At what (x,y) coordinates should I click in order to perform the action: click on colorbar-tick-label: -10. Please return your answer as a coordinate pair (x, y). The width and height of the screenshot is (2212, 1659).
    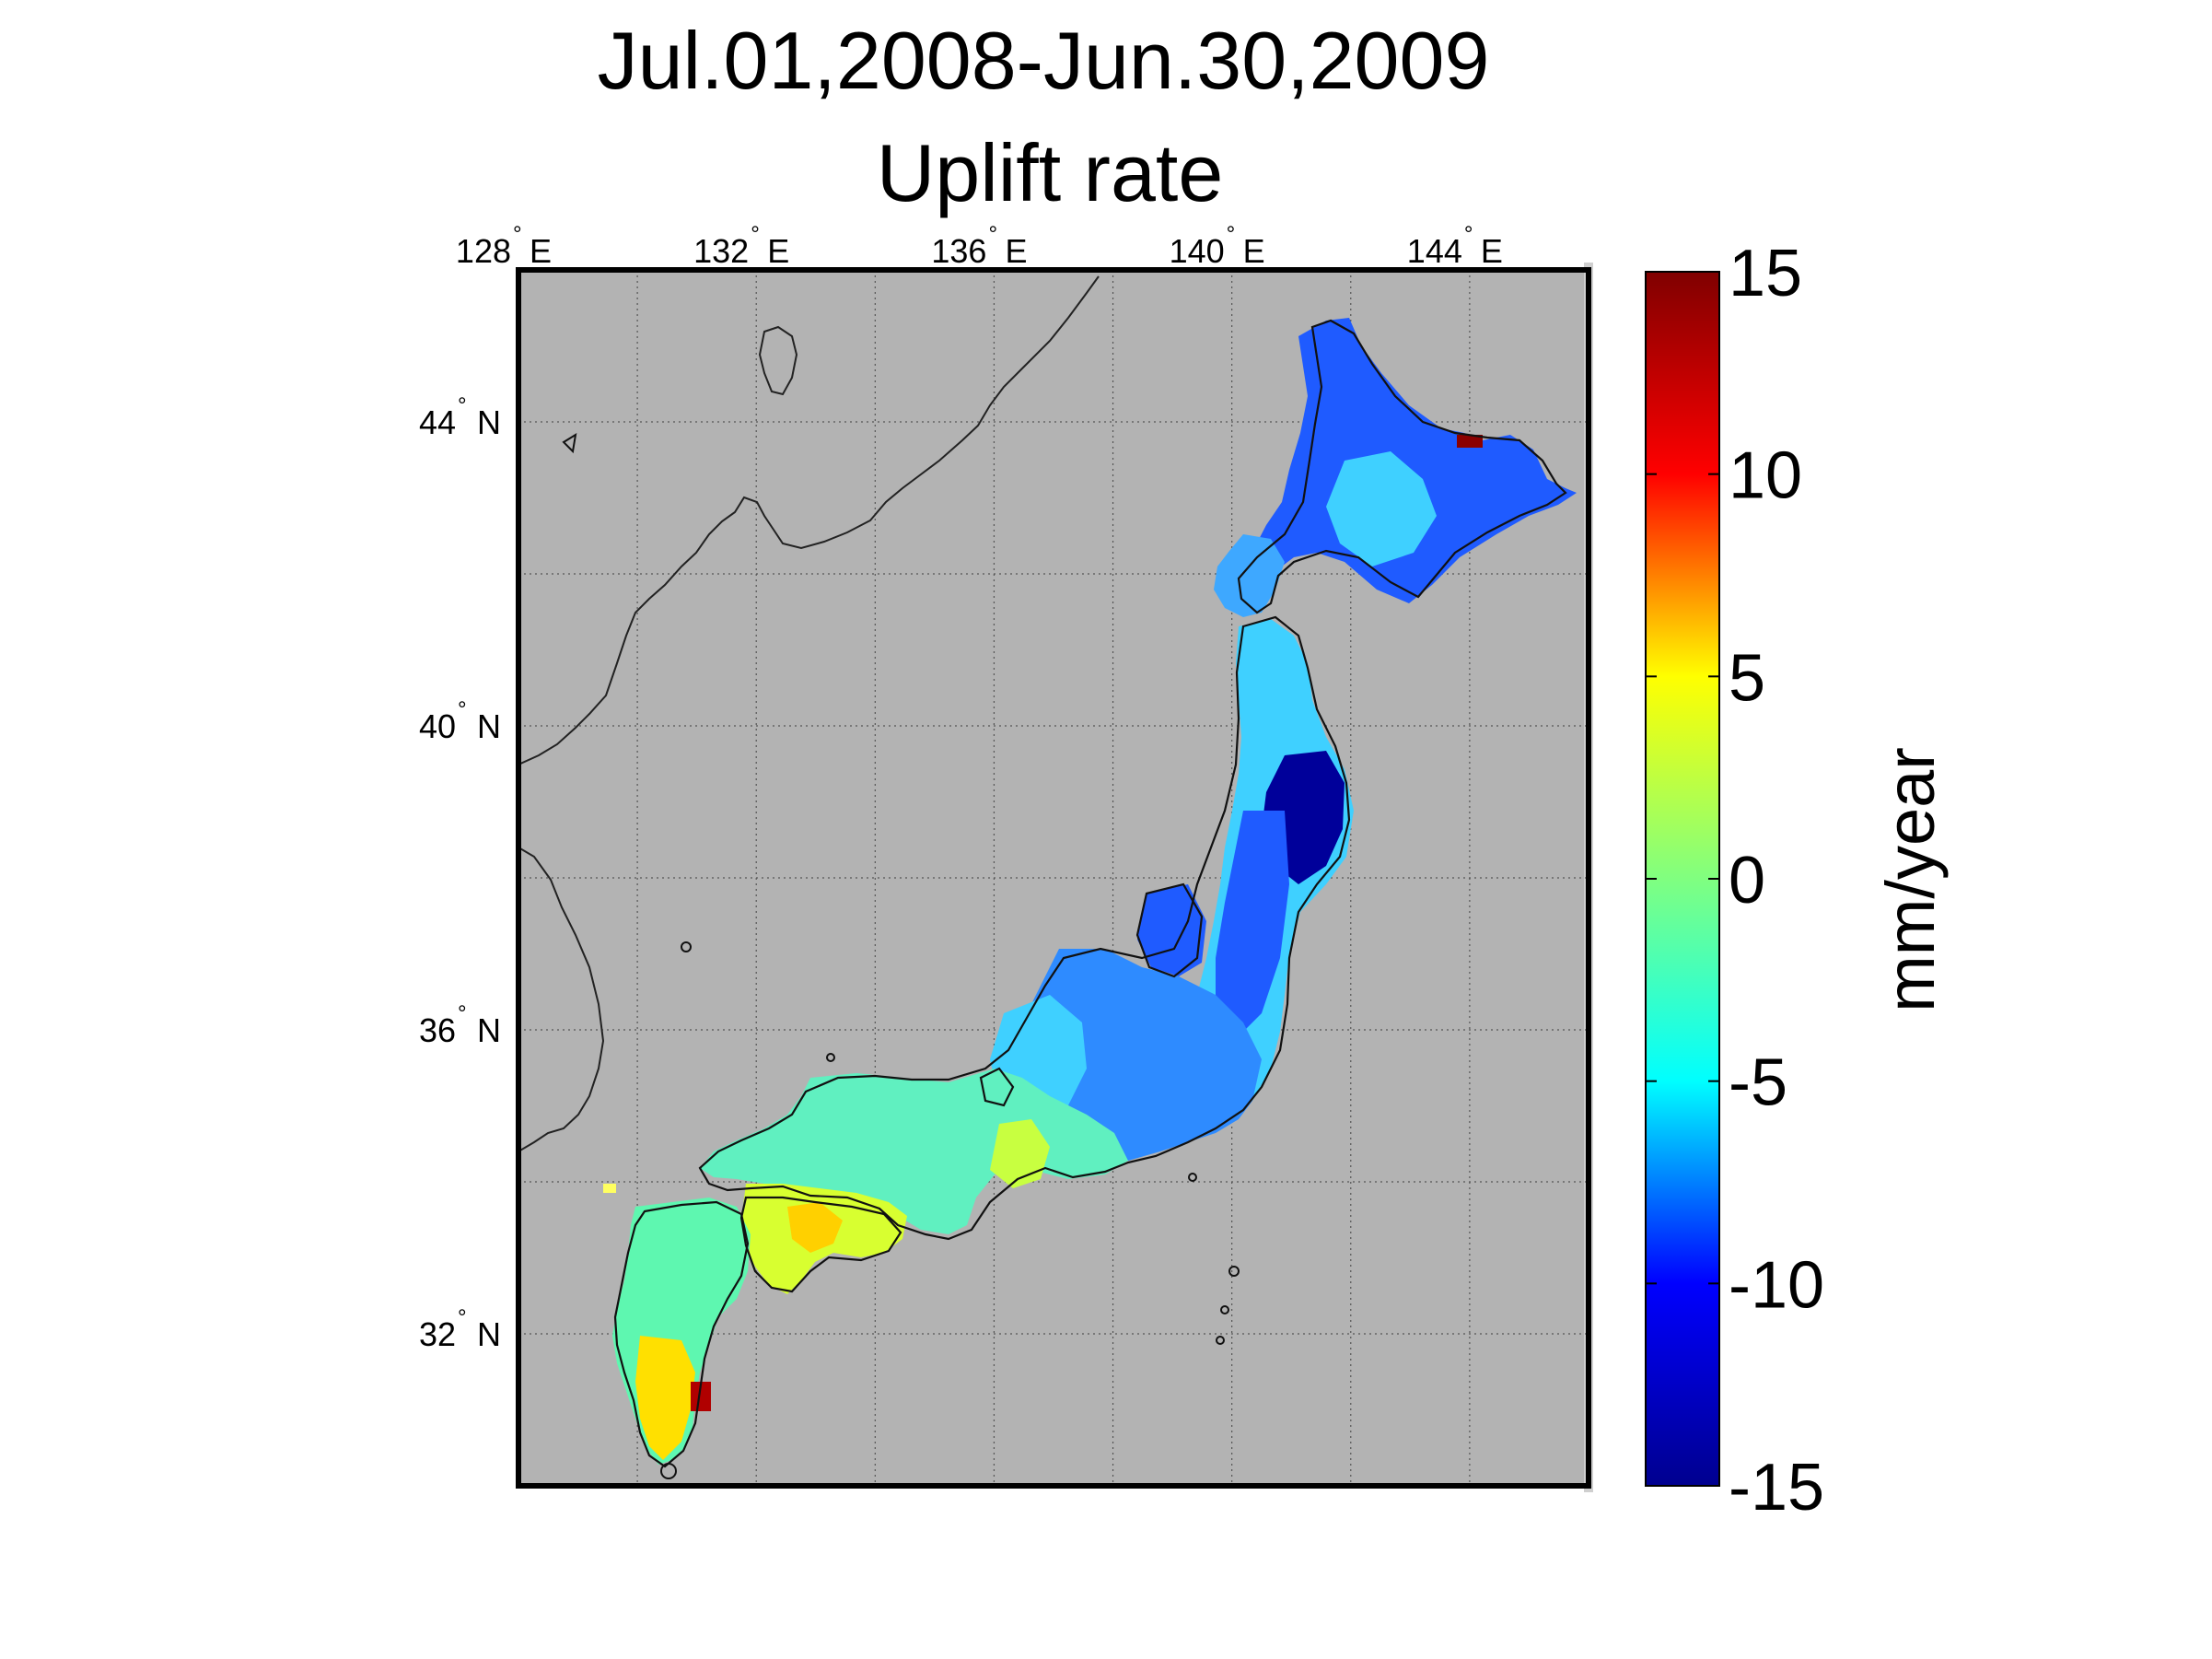
    Looking at the image, I should click on (1777, 1285).